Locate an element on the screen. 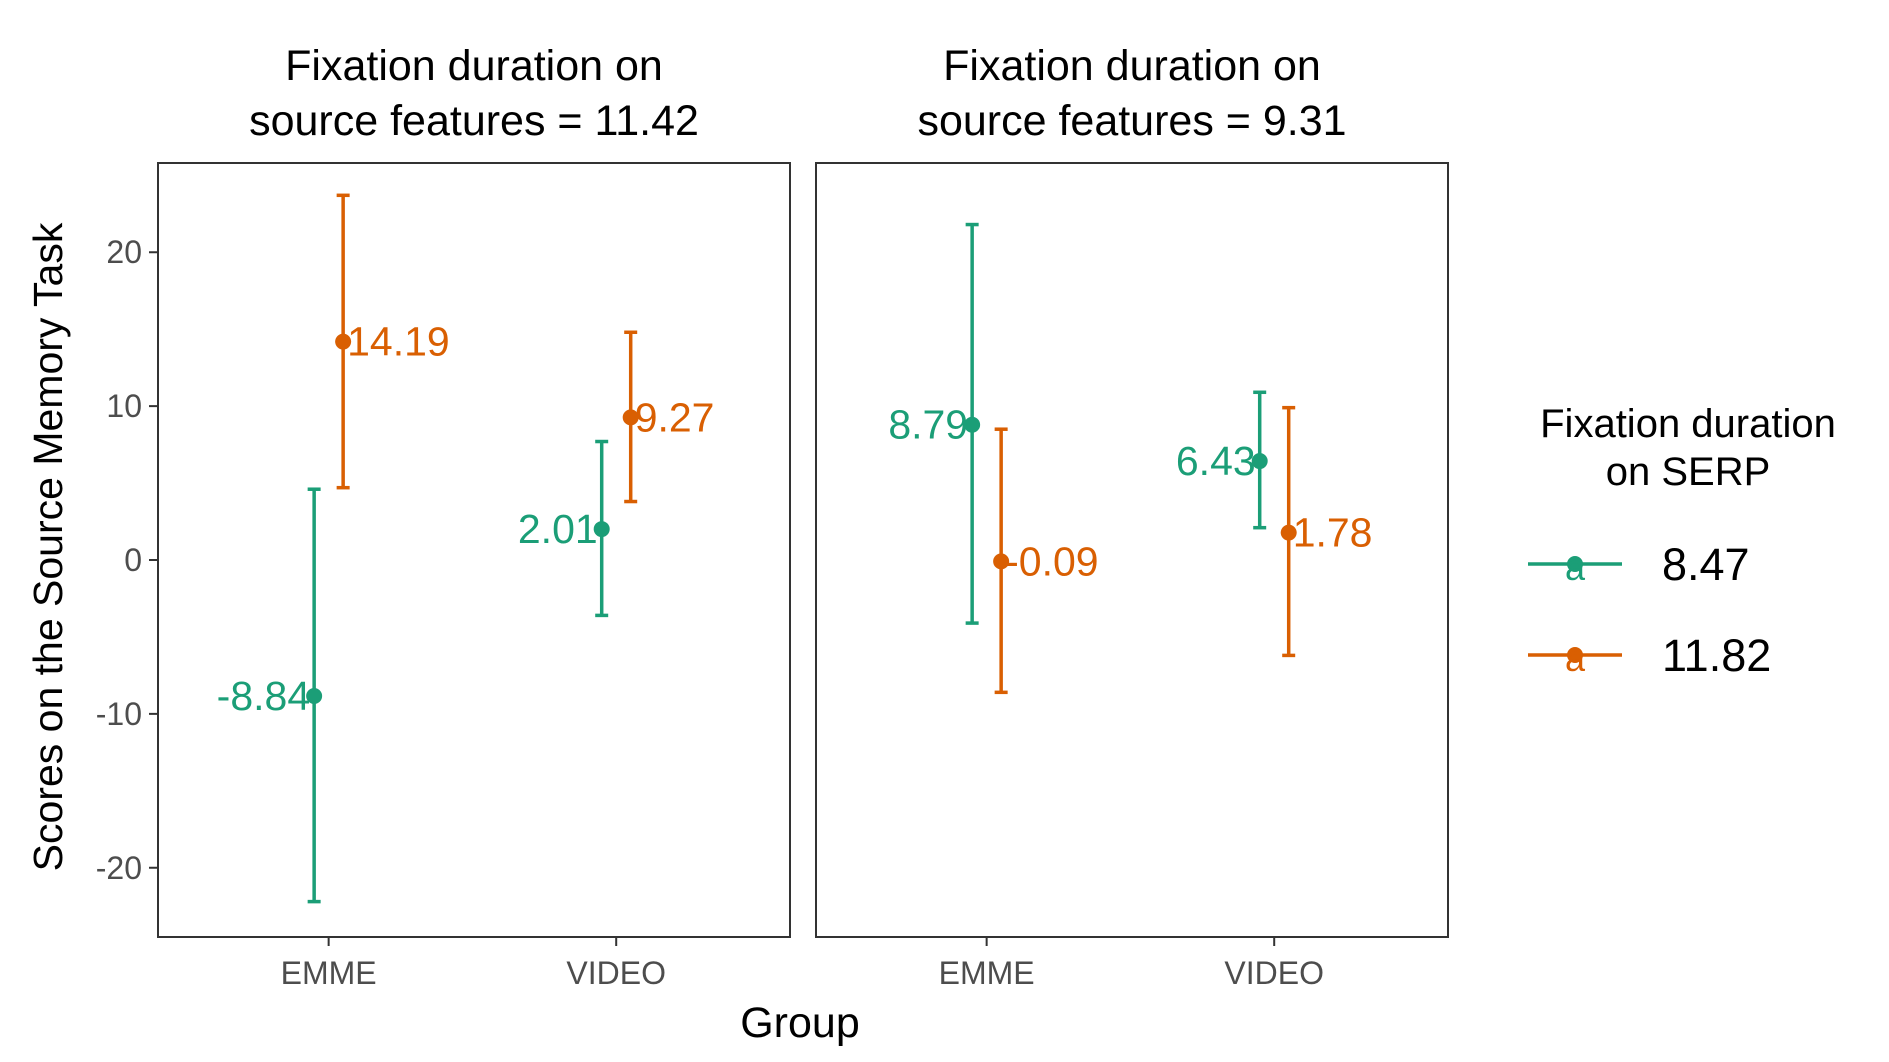  panel-title-line2: source features = 9.31 is located at coordinates (1131, 121).